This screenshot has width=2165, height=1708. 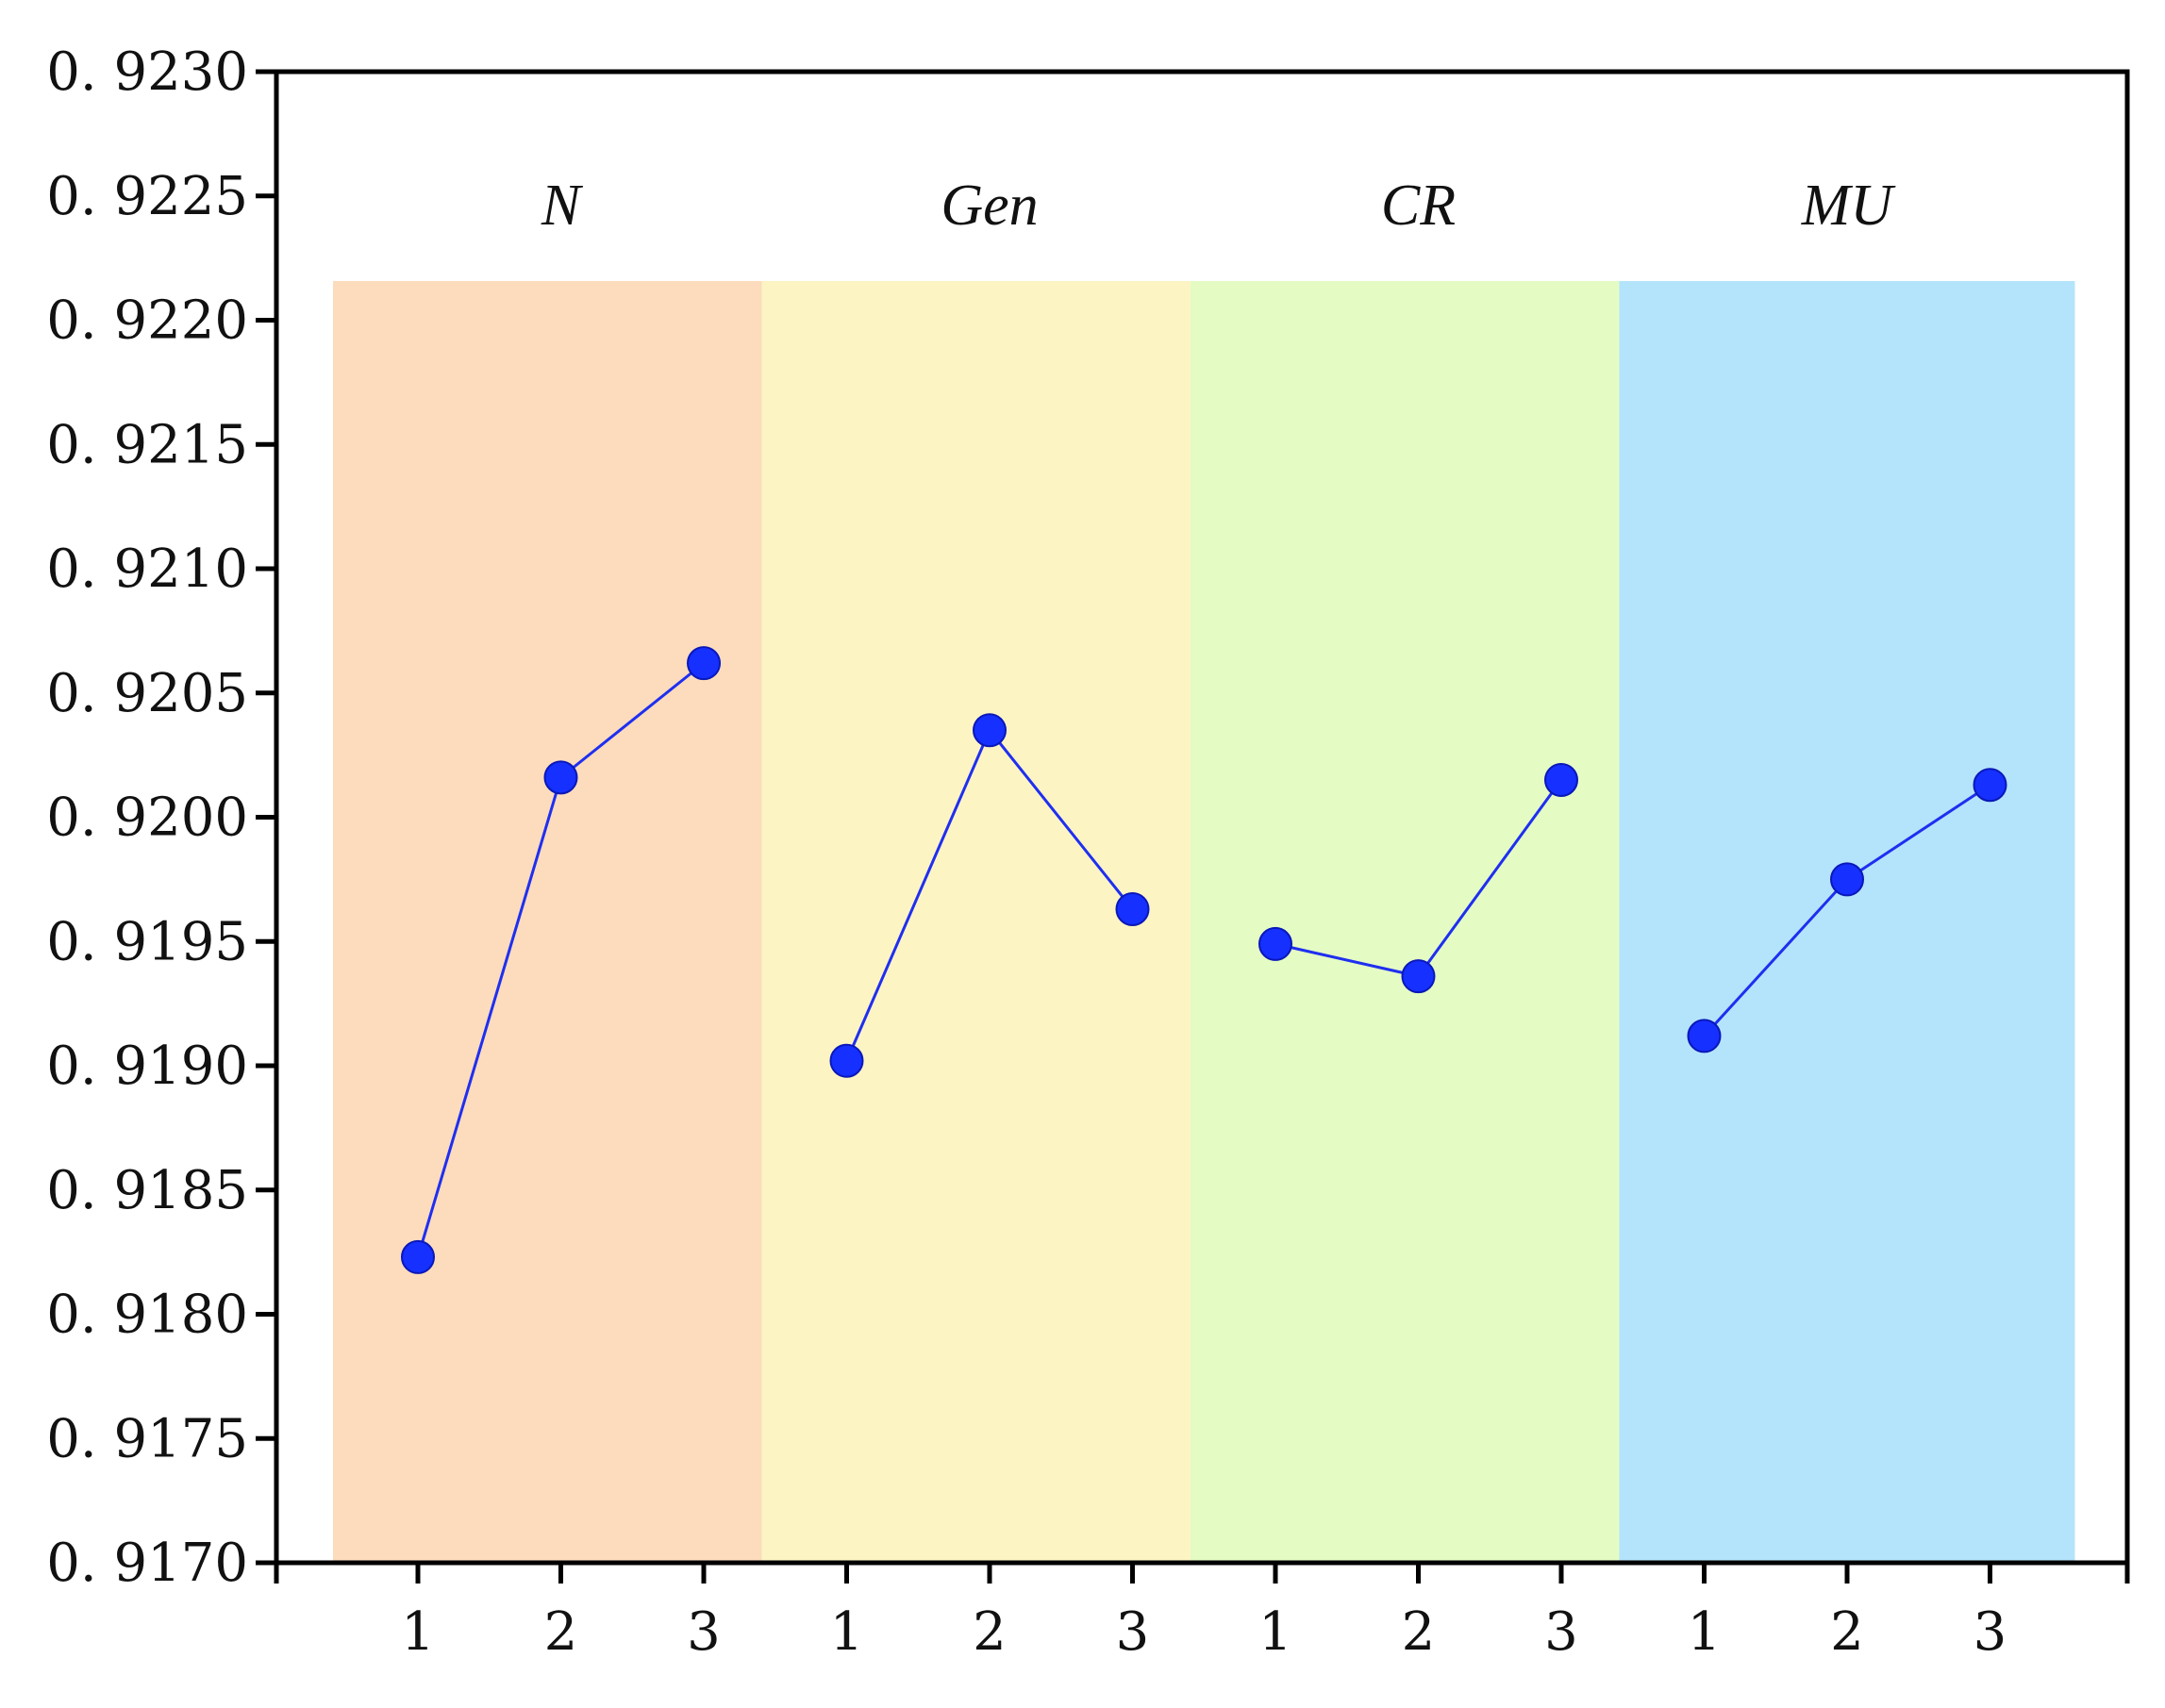 What do you see at coordinates (1418, 206) in the screenshot?
I see `group-label-cr: CR` at bounding box center [1418, 206].